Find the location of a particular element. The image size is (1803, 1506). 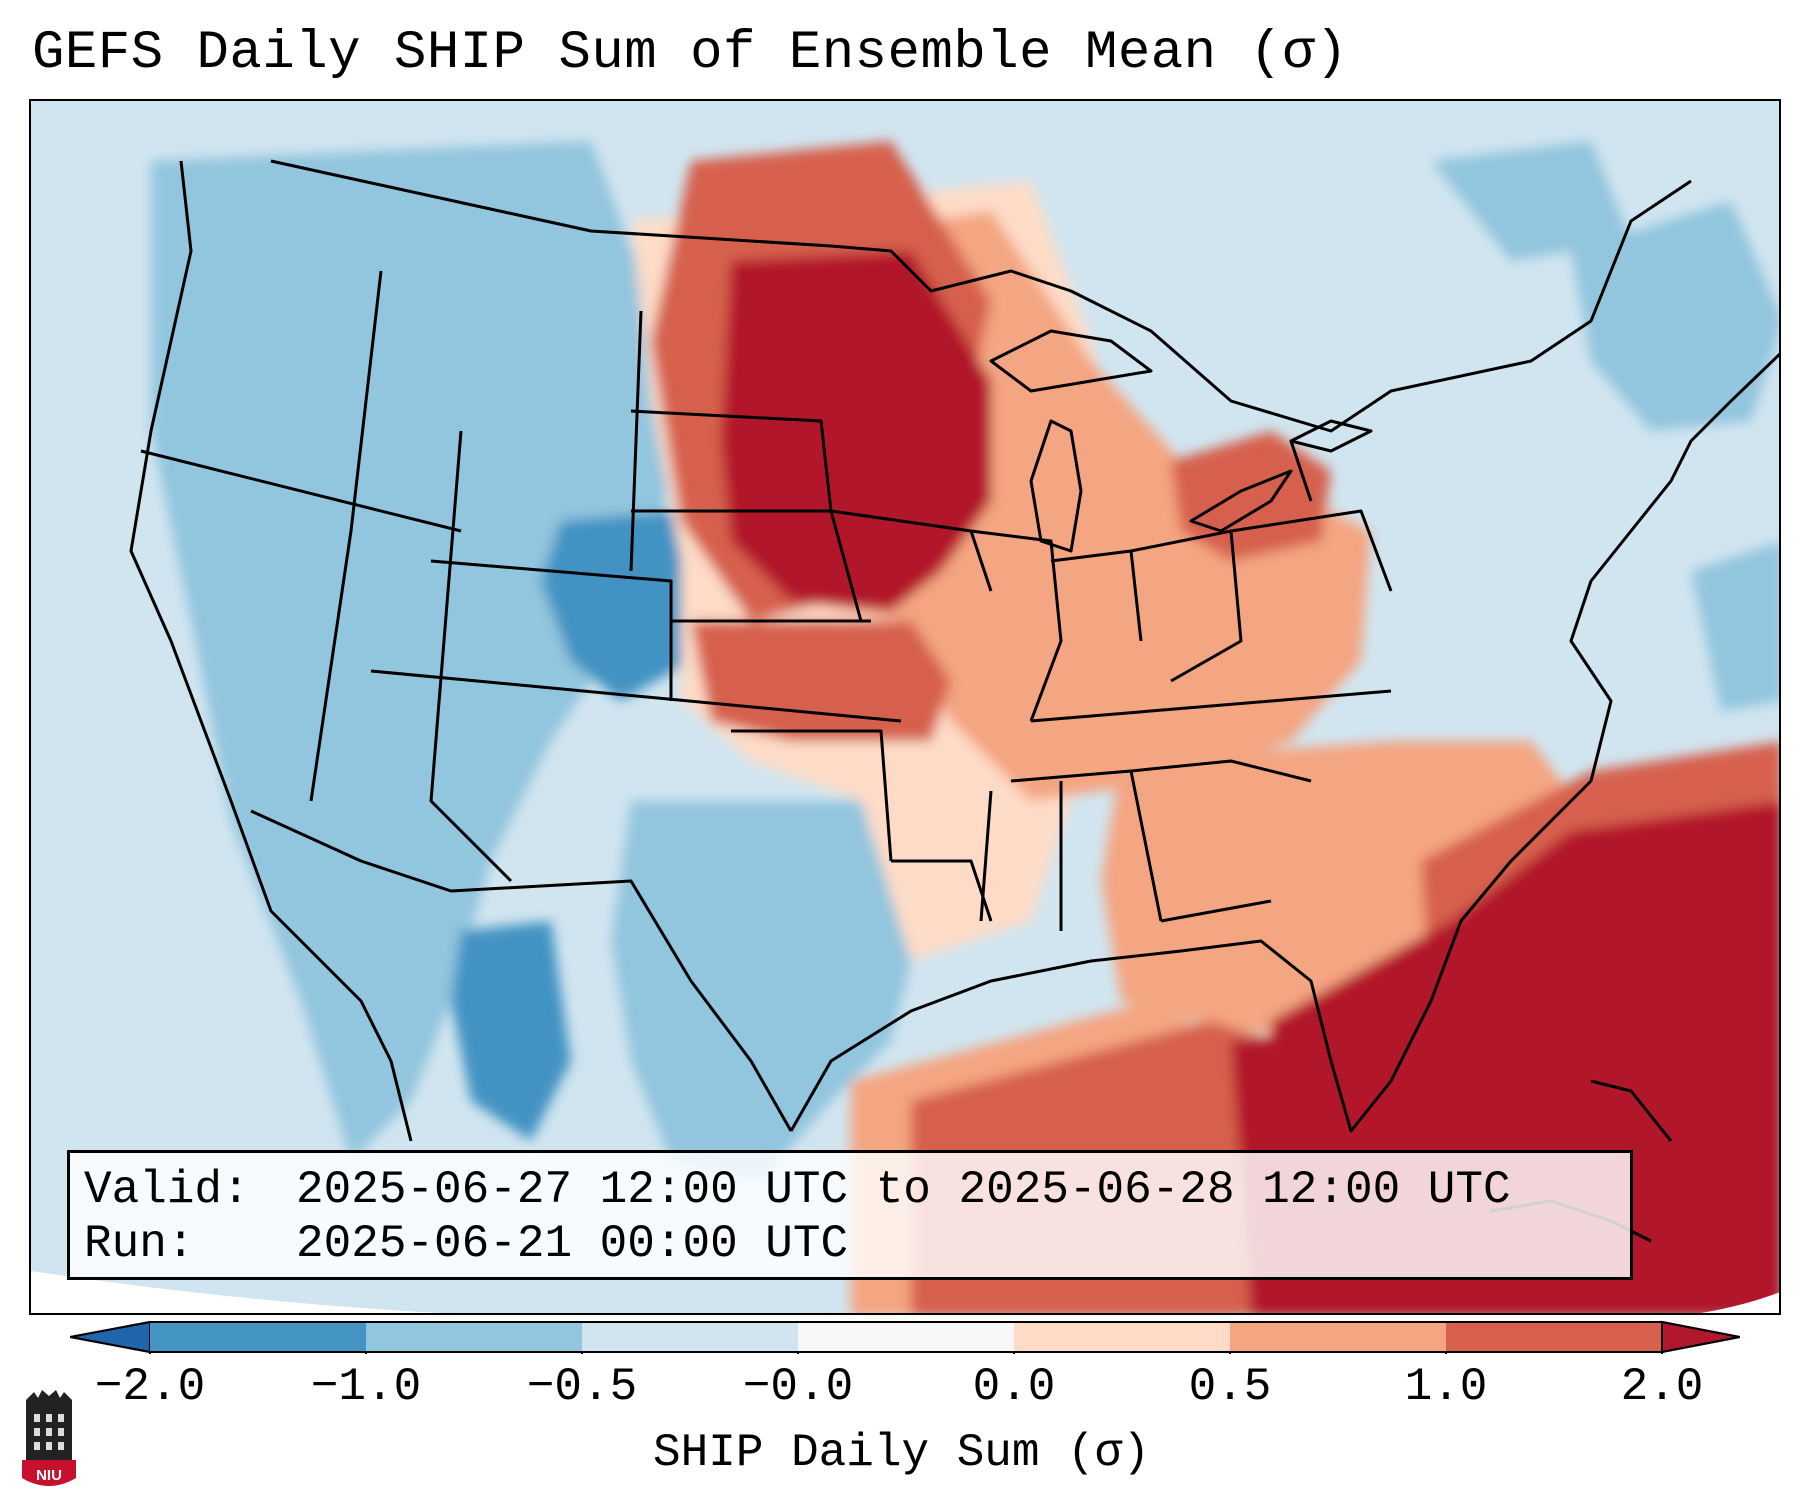

colorbar-tick-label: −2.0 is located at coordinates (150, 1387).